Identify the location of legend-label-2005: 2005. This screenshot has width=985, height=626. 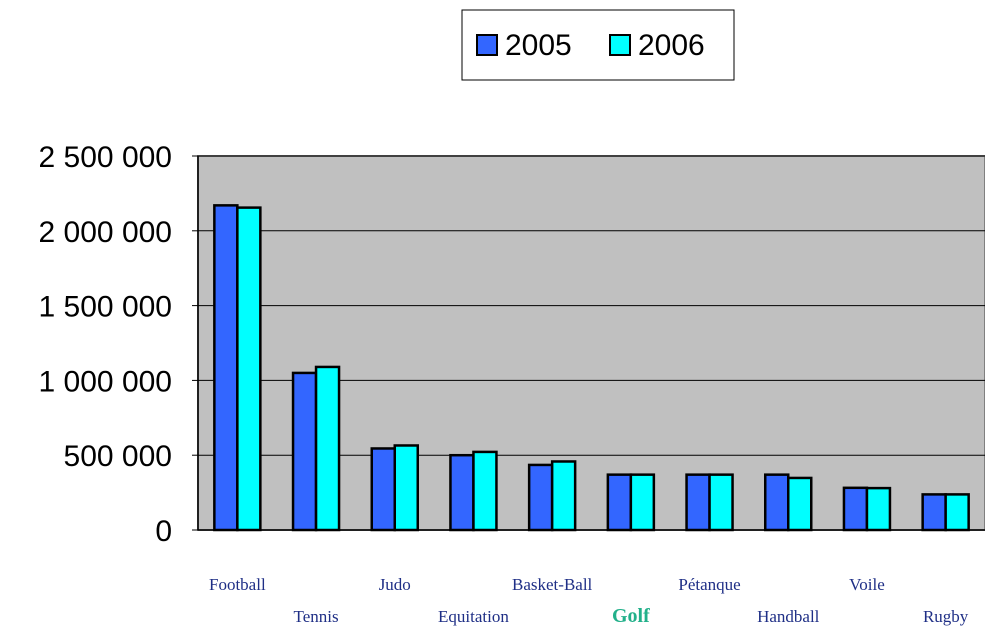
(538, 45).